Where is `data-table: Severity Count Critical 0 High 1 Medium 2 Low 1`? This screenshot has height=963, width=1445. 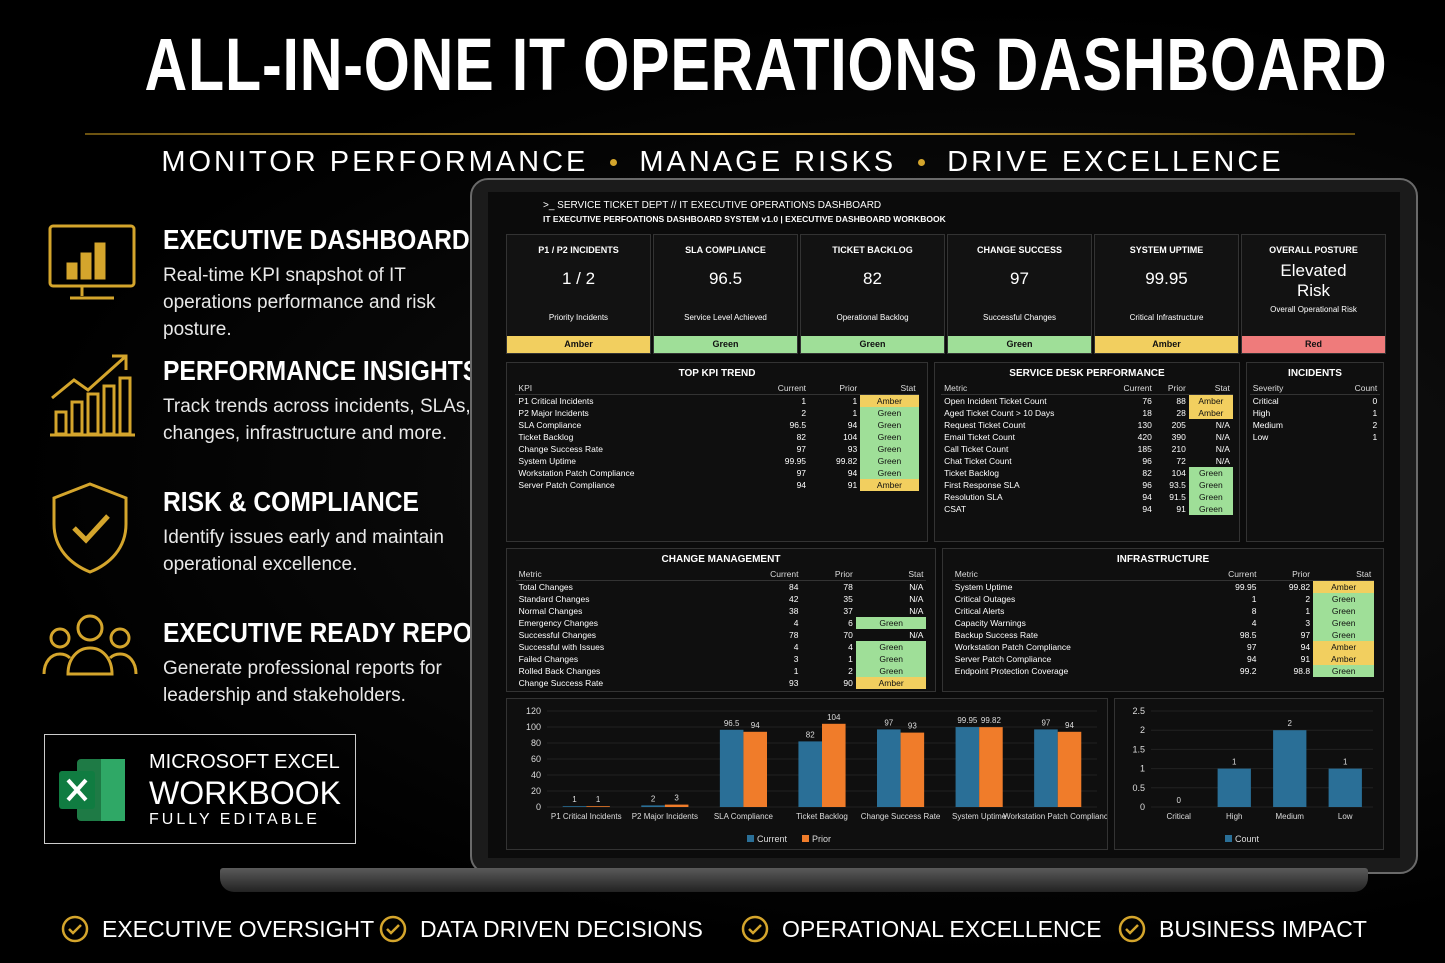
data-table: Severity Count Critical 0 High 1 Medium 2 Low 1 is located at coordinates (1315, 412).